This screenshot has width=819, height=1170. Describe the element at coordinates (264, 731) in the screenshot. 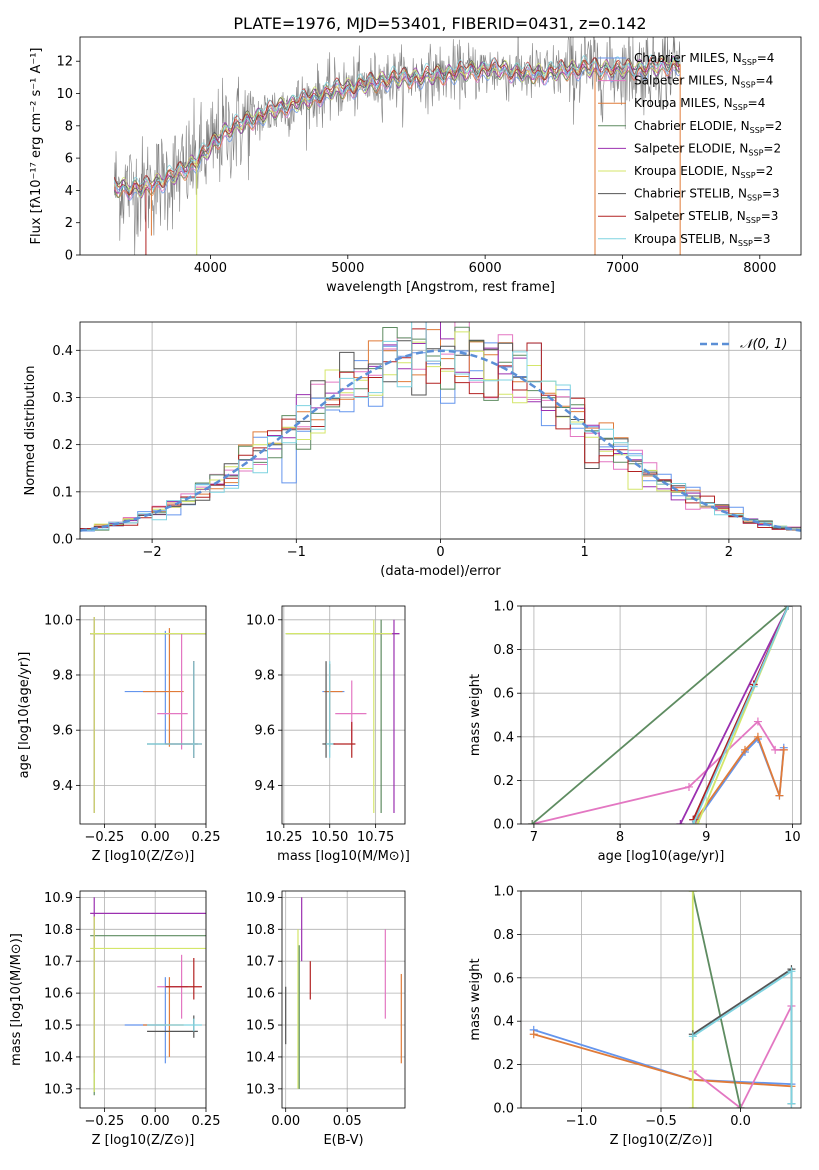

I see `y-tick-label: 9.6` at that location.